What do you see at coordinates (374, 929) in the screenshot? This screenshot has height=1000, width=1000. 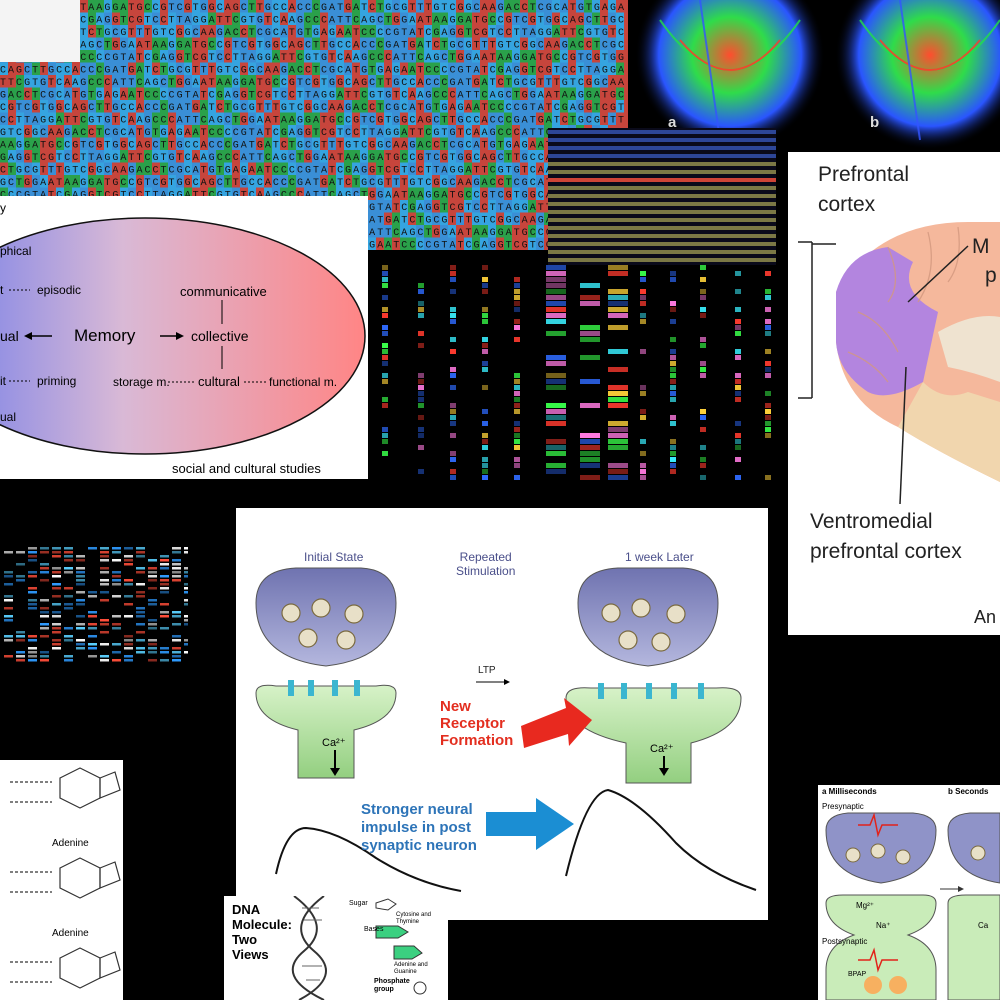 I see `bases-label: Bases` at bounding box center [374, 929].